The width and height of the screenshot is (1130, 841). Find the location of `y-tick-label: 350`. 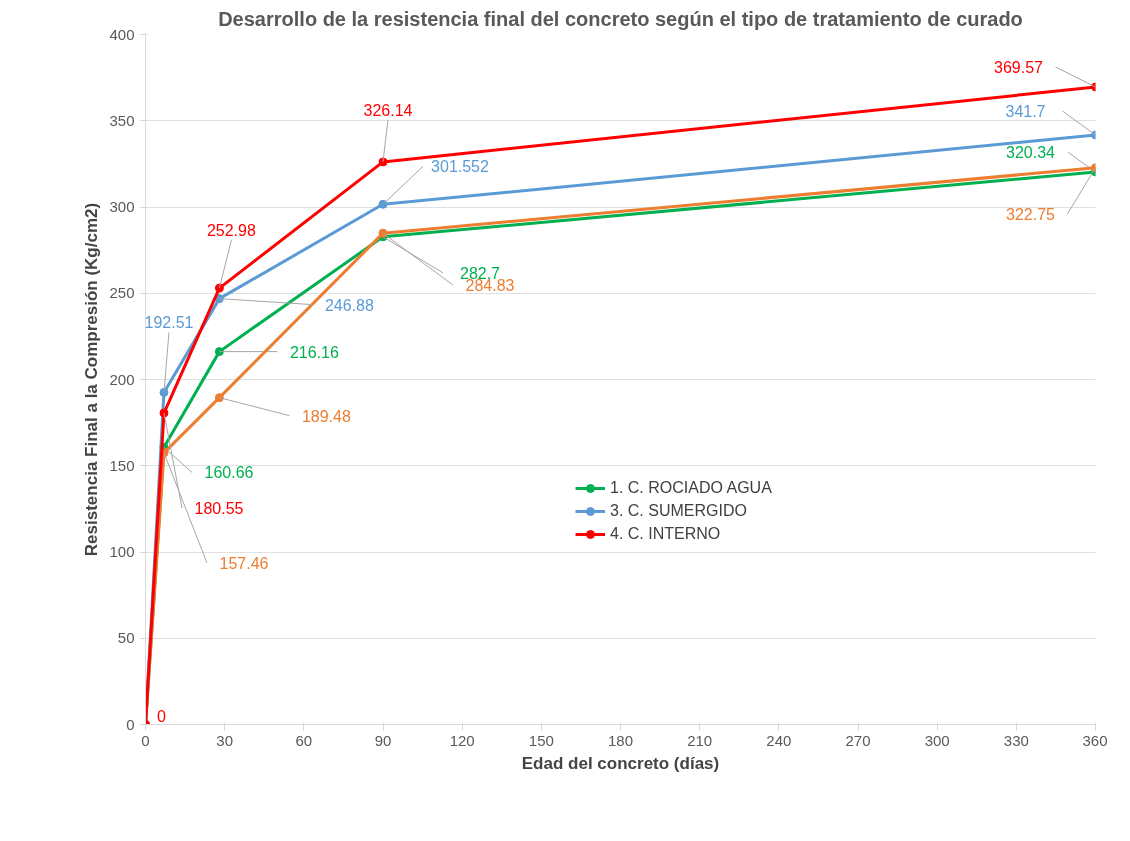

y-tick-label: 350 is located at coordinates (122, 120).